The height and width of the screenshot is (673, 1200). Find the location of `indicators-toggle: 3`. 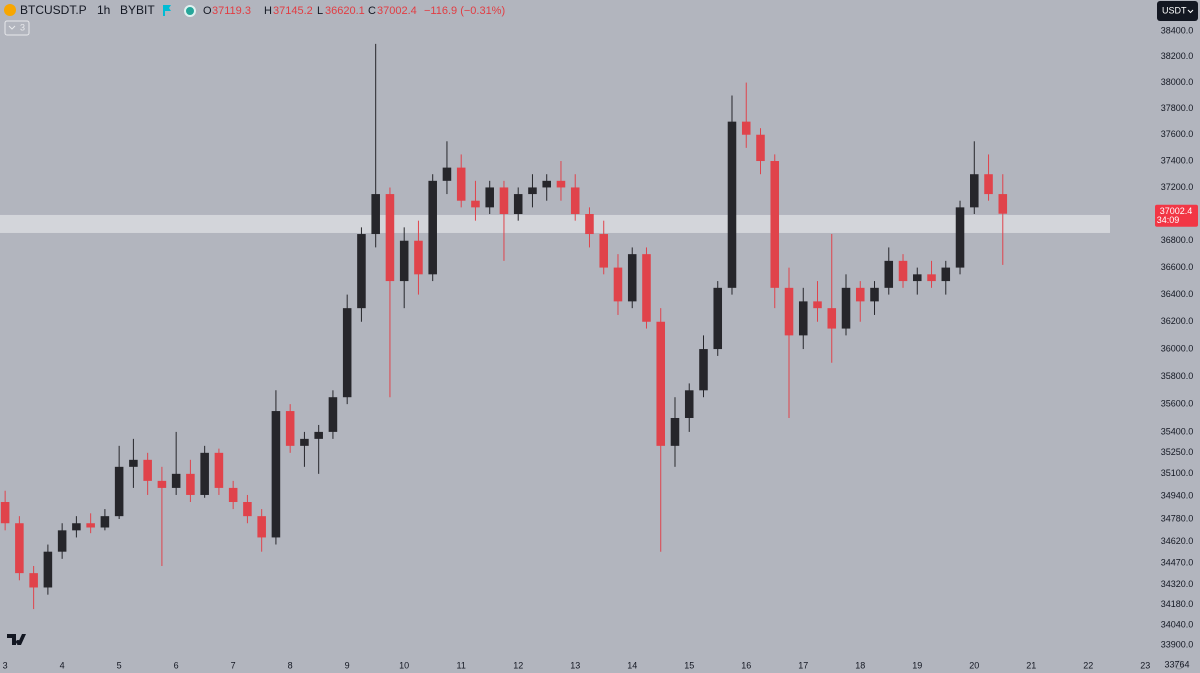

indicators-toggle: 3 is located at coordinates (17, 28).